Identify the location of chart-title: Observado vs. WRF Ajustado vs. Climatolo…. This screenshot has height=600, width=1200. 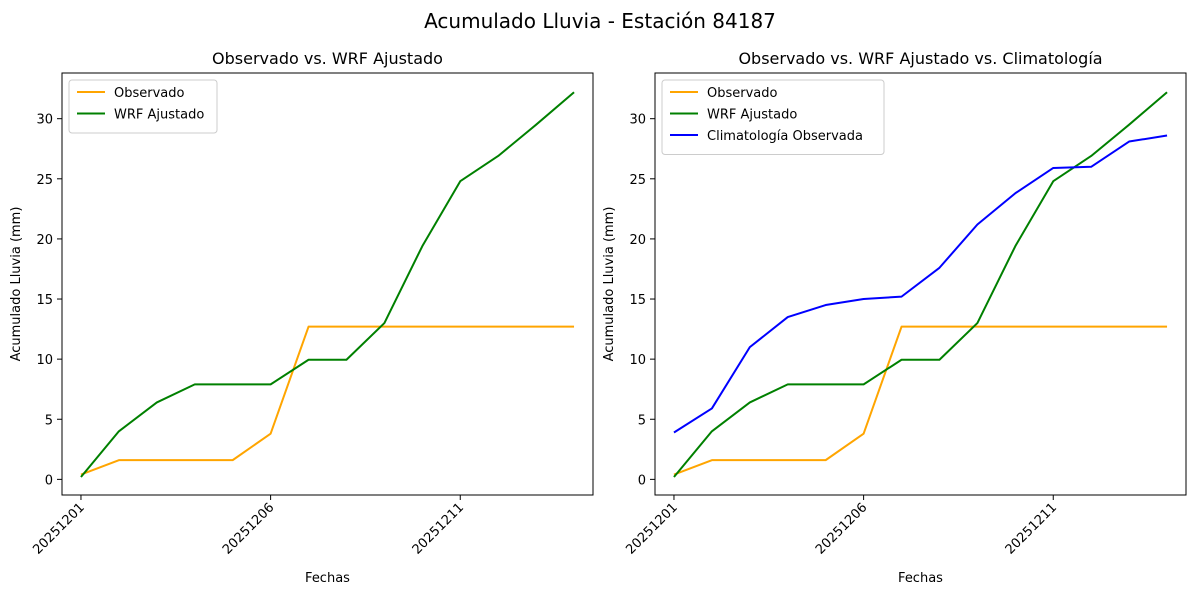
(920, 58).